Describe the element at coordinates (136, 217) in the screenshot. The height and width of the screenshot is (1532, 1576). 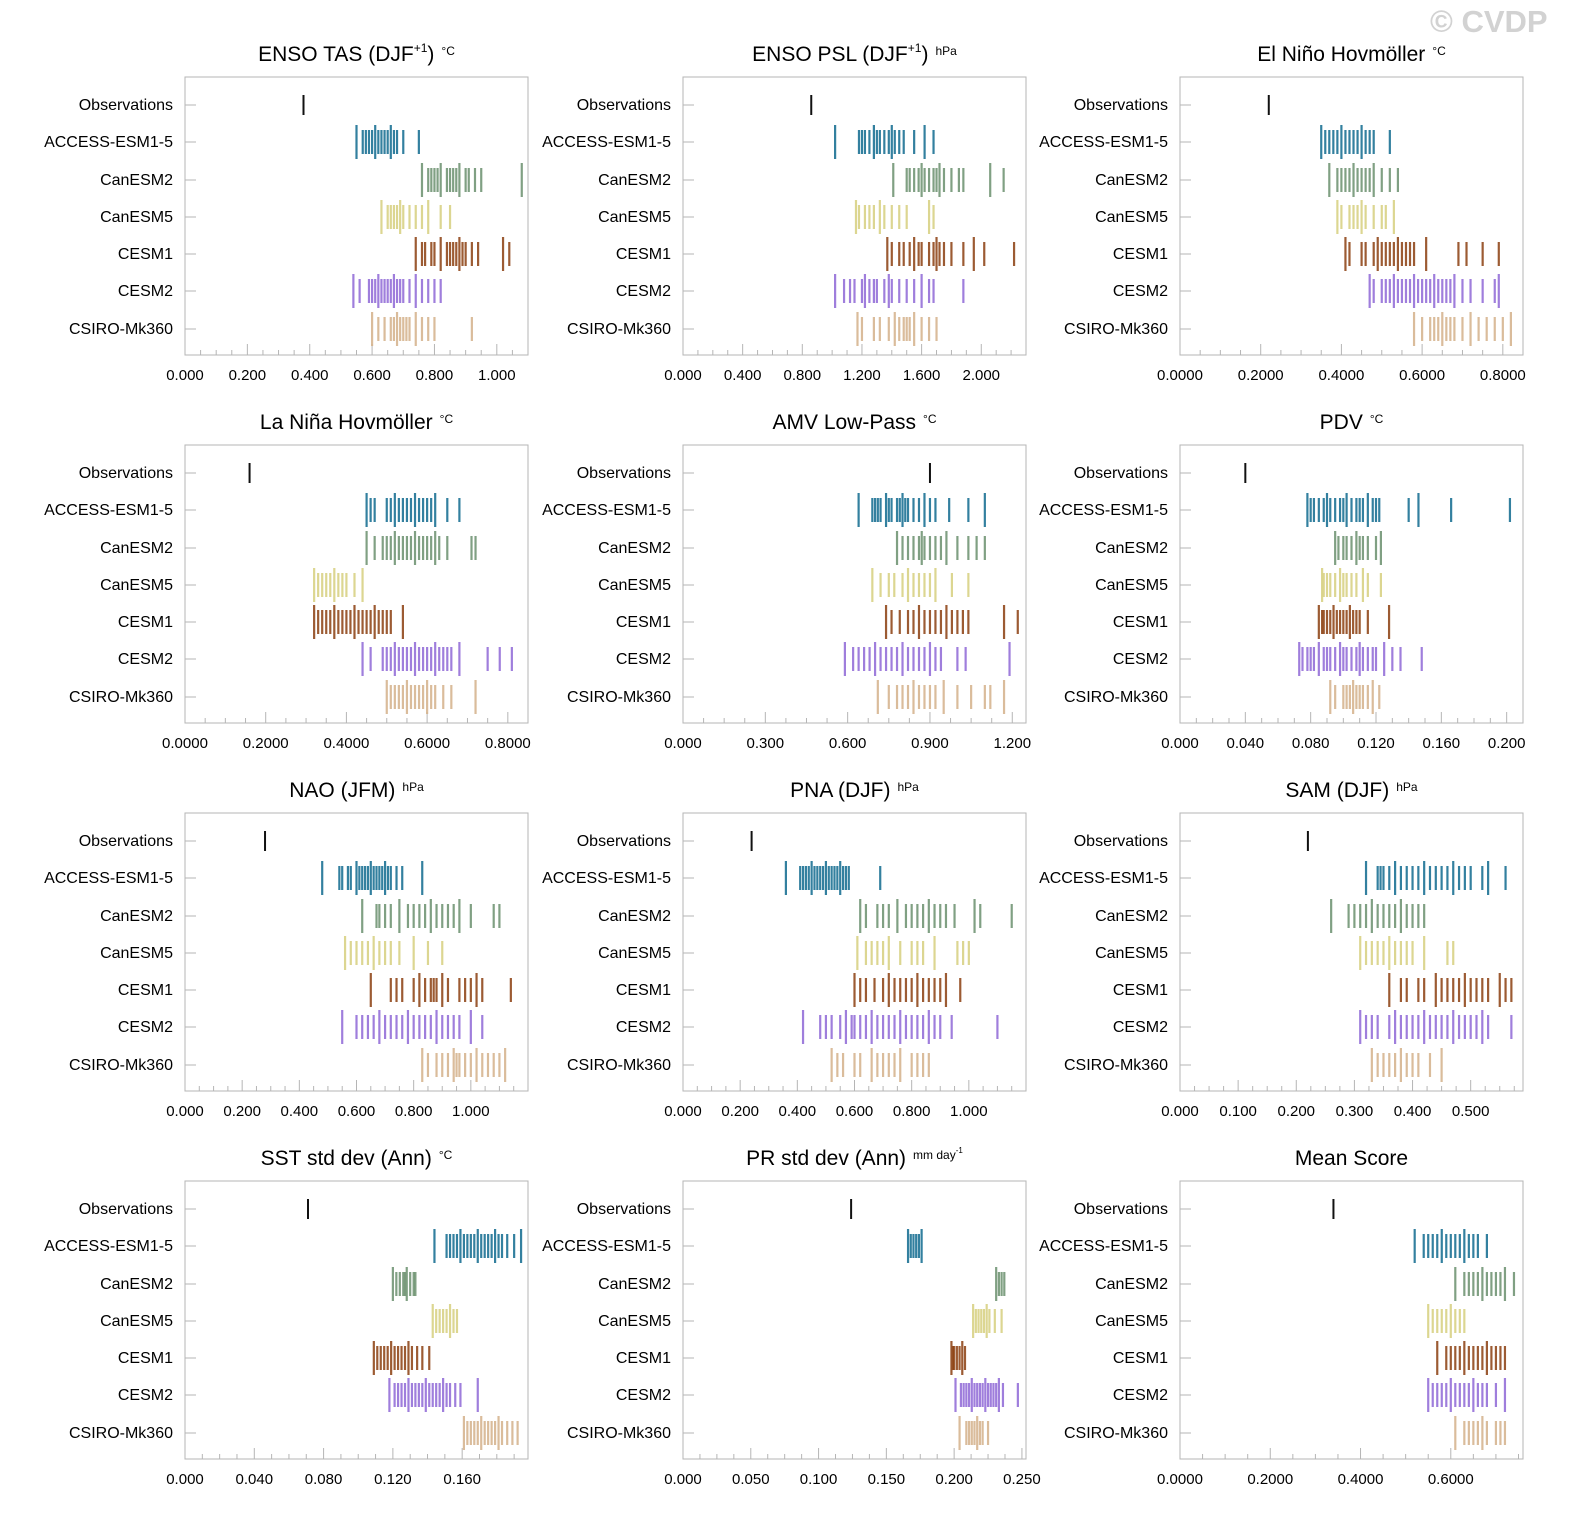
I see `panel-1-ylabel-canesm5: CanESM5` at that location.